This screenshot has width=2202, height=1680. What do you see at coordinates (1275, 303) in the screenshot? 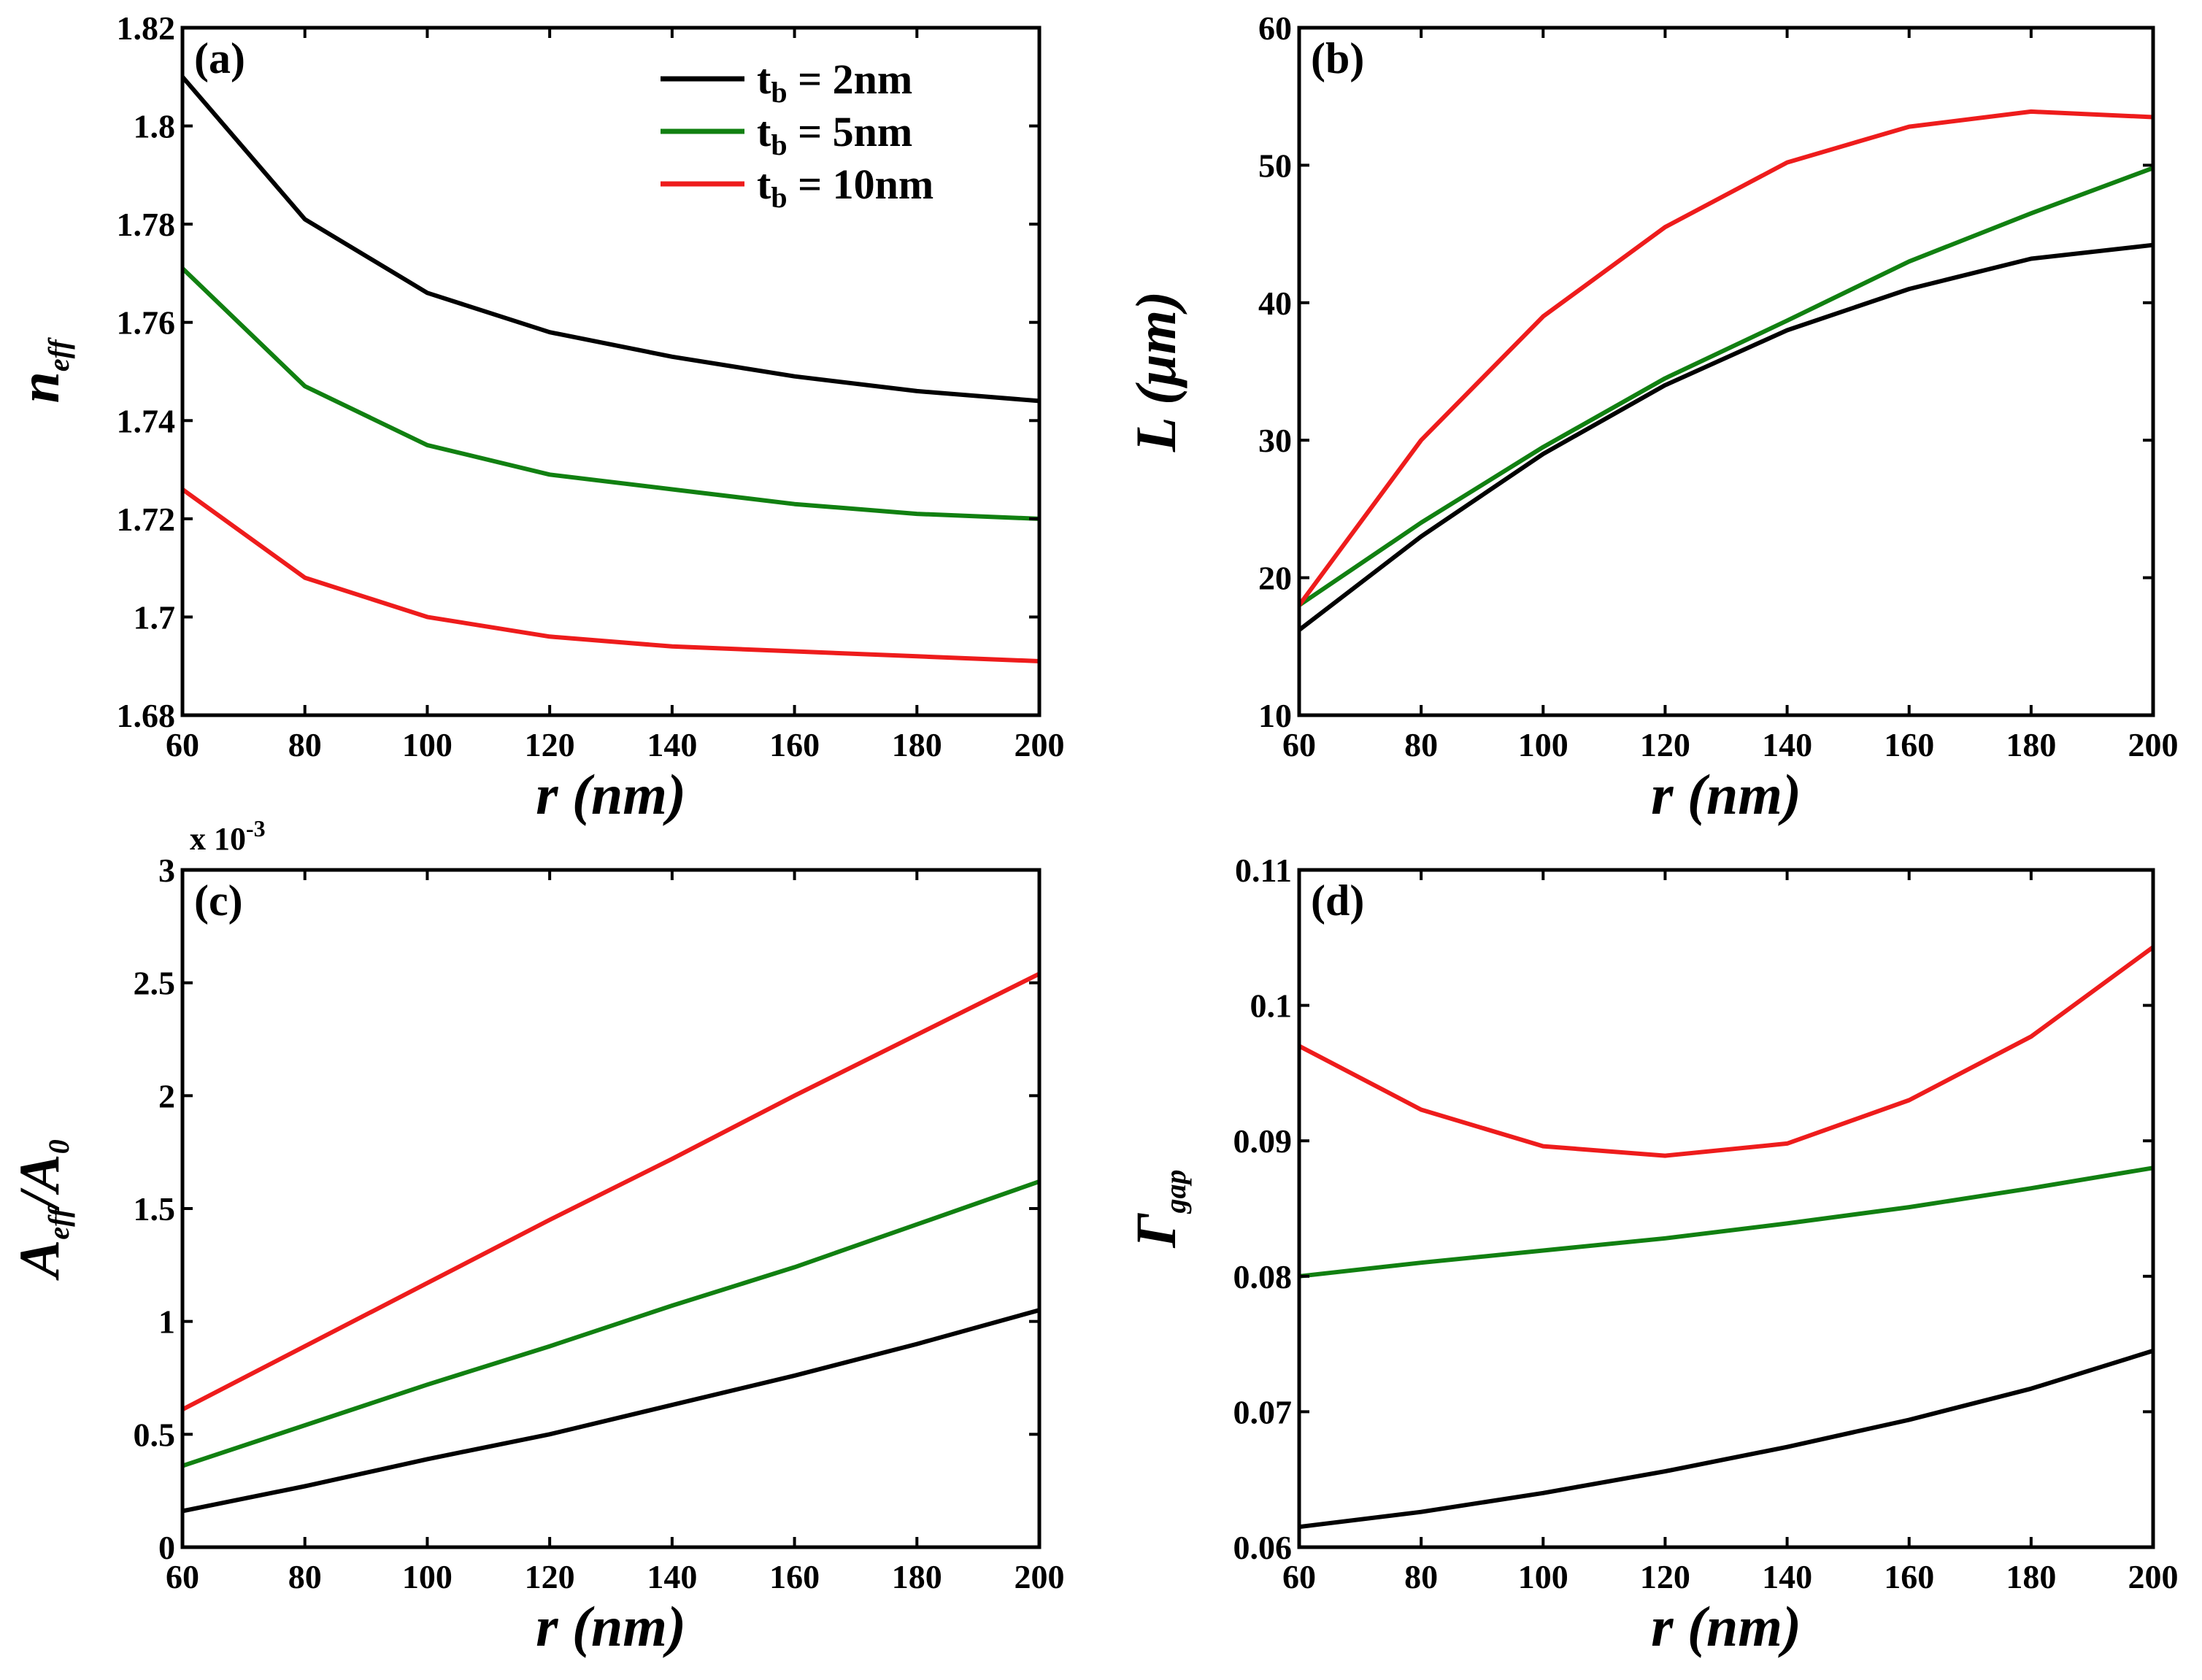
I see `y-tick-label: 40` at bounding box center [1275, 303].